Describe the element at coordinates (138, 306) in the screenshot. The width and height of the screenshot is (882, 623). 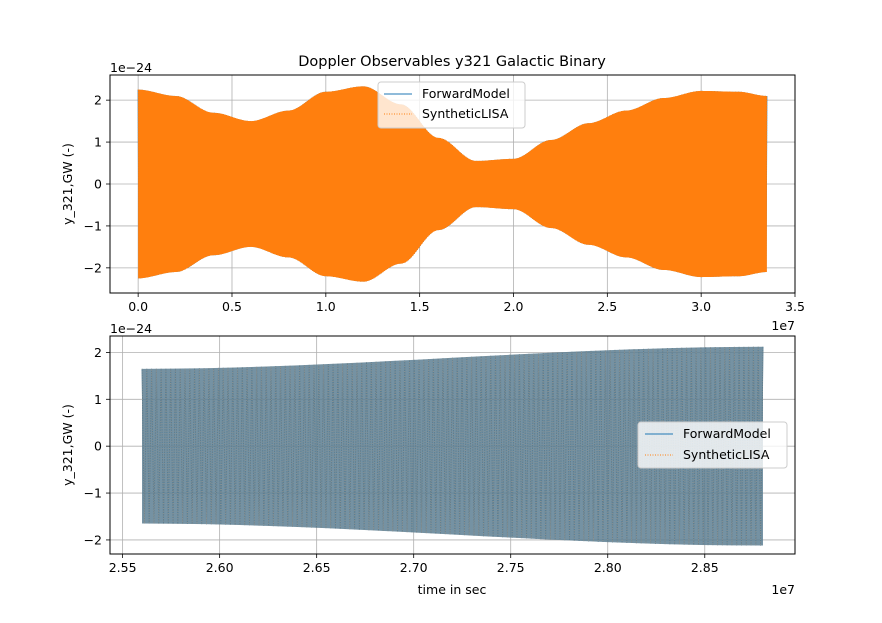
I see `x-tick-label: 0.0` at that location.